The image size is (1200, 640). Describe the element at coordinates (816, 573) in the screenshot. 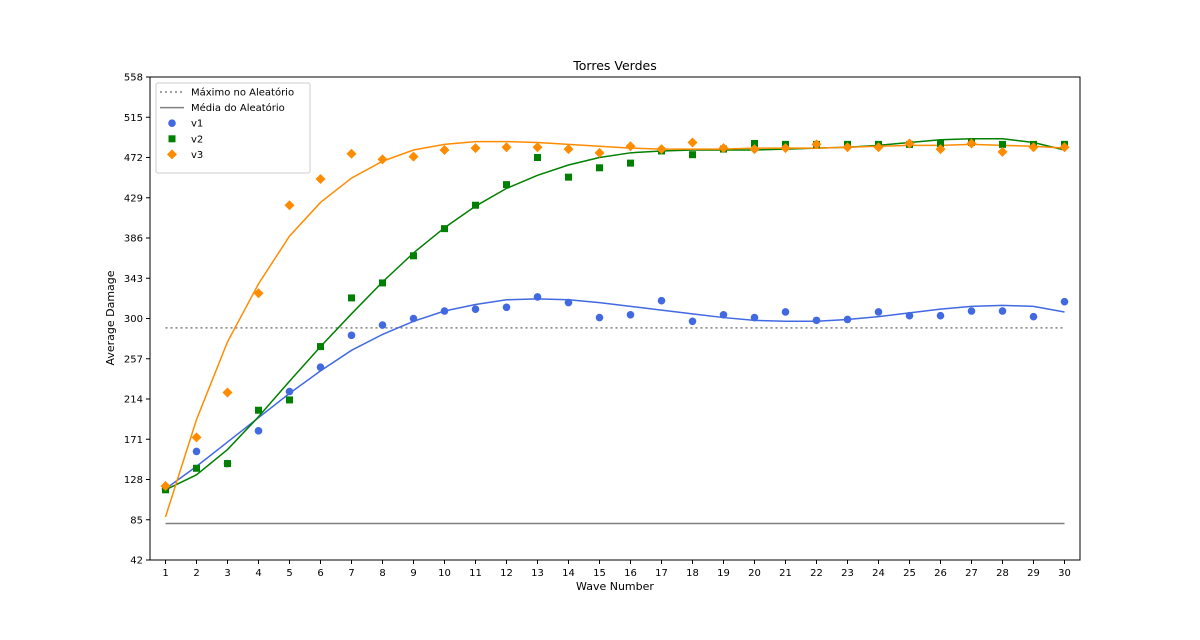

I see `x-tick-label: 22` at that location.